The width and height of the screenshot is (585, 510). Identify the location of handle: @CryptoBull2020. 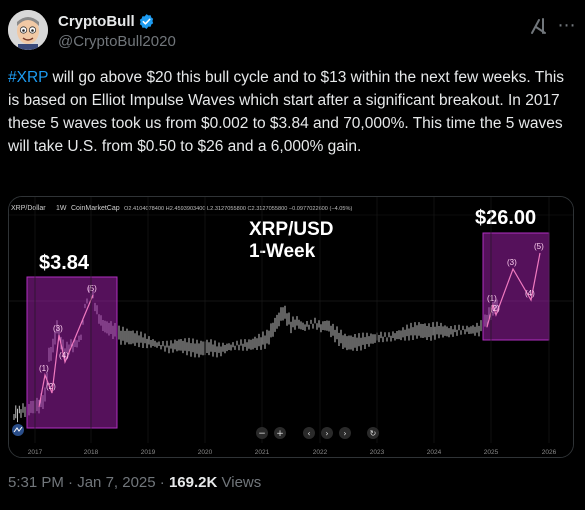
(117, 41).